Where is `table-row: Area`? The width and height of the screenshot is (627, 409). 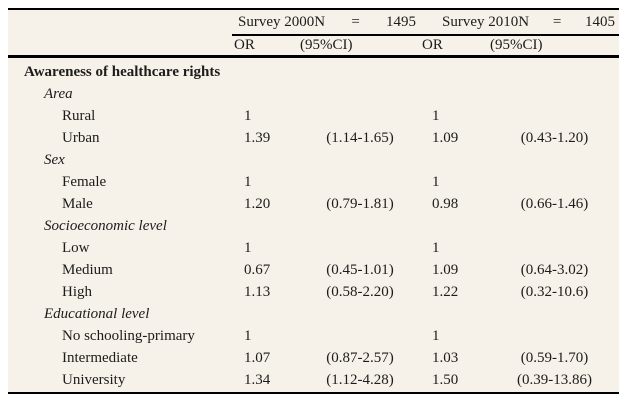 table-row: Area is located at coordinates (313, 95).